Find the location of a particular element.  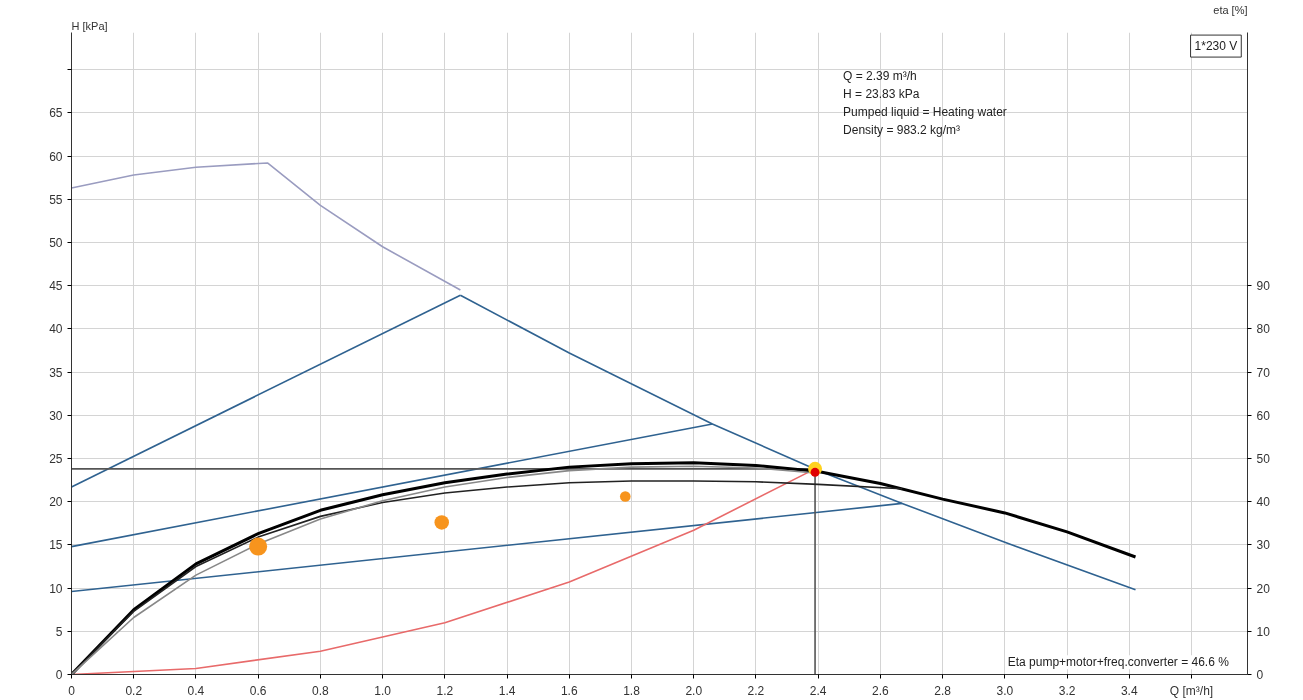

y-tick-label: 0 is located at coordinates (59, 675).